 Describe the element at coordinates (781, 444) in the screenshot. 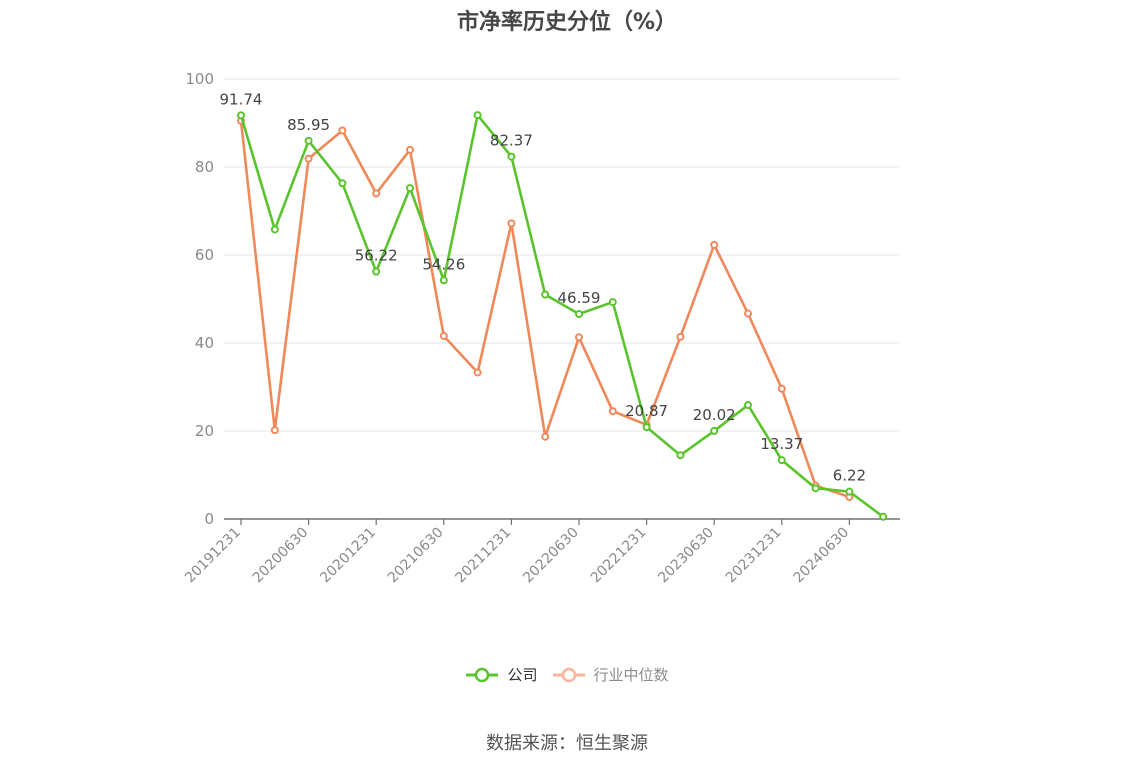

I see `data-label: 13.37` at that location.